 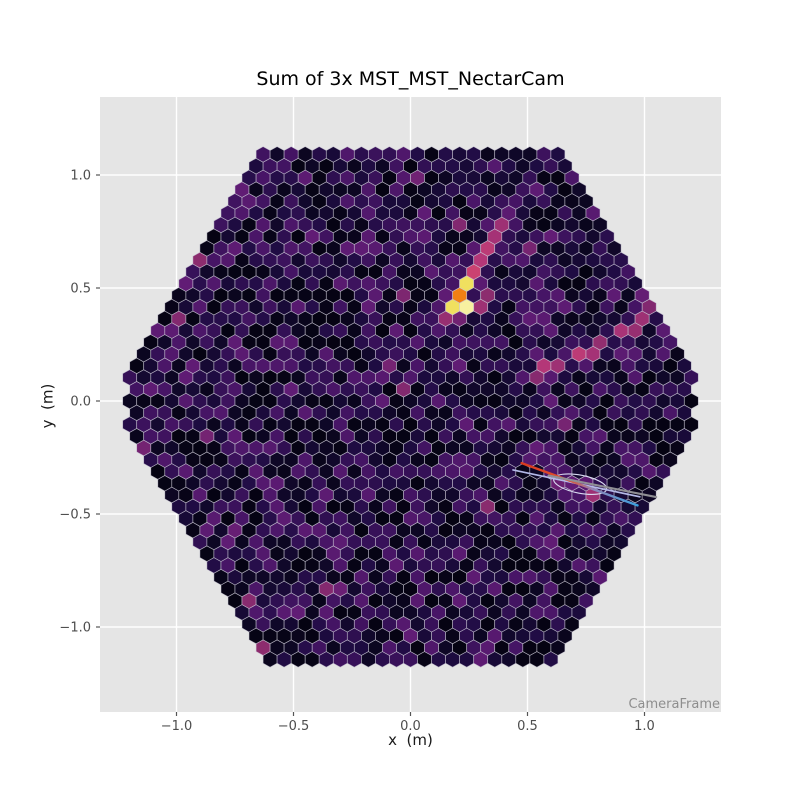 What do you see at coordinates (410, 726) in the screenshot?
I see `x-tick-label: 0.0` at bounding box center [410, 726].